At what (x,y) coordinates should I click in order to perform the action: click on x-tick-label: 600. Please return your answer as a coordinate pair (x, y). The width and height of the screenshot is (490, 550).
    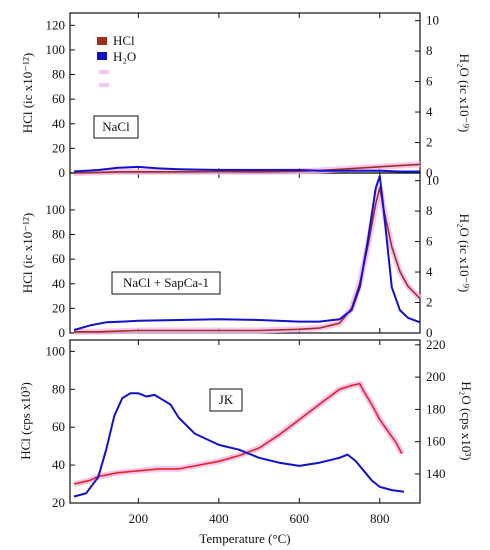
    Looking at the image, I should click on (300, 518).